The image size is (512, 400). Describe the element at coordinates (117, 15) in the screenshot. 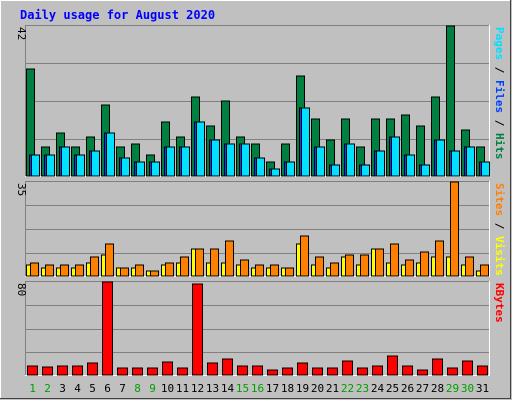

I see `chart-title: Daily usage for August 2020` at that location.